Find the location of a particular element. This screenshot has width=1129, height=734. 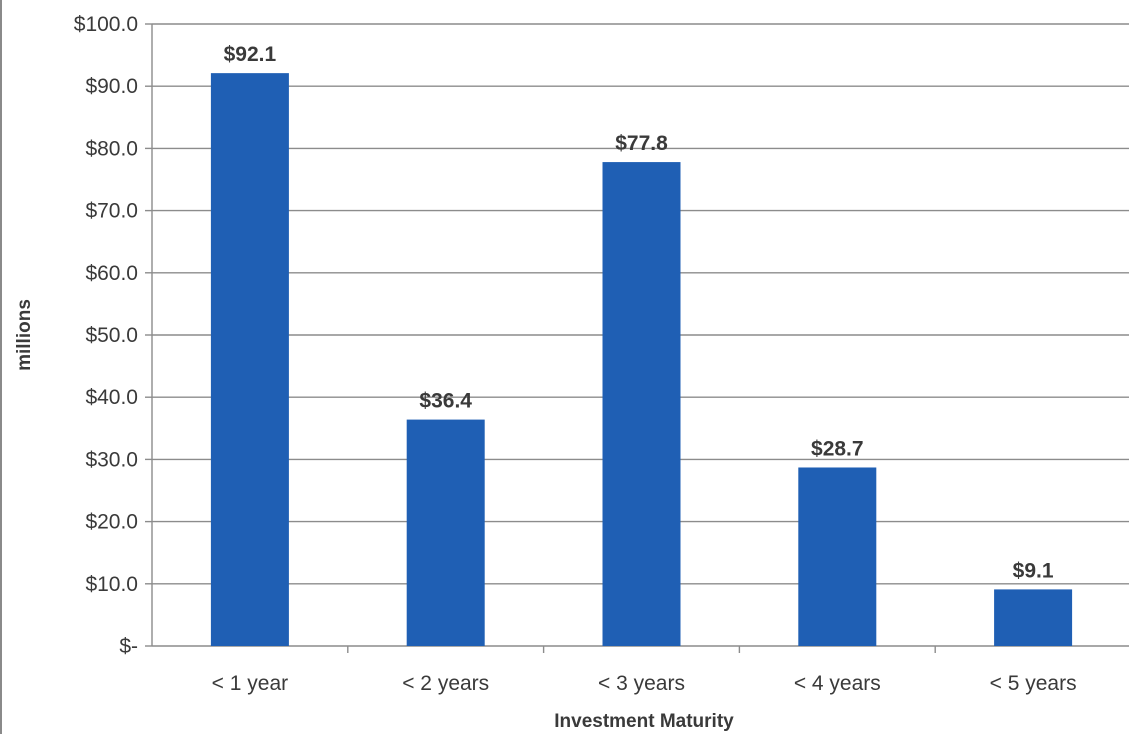

y-tick-label: $80.0 is located at coordinates (111, 148).